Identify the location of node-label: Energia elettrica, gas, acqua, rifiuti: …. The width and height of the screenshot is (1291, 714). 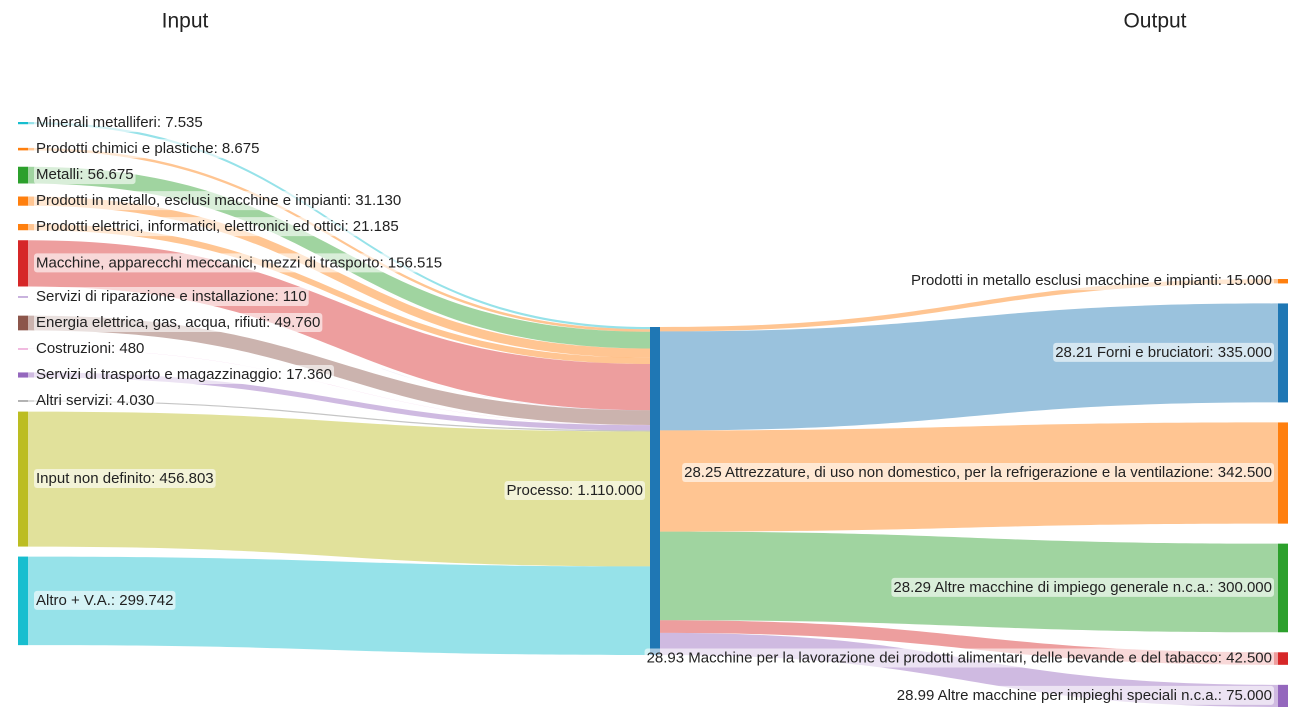
(178, 322).